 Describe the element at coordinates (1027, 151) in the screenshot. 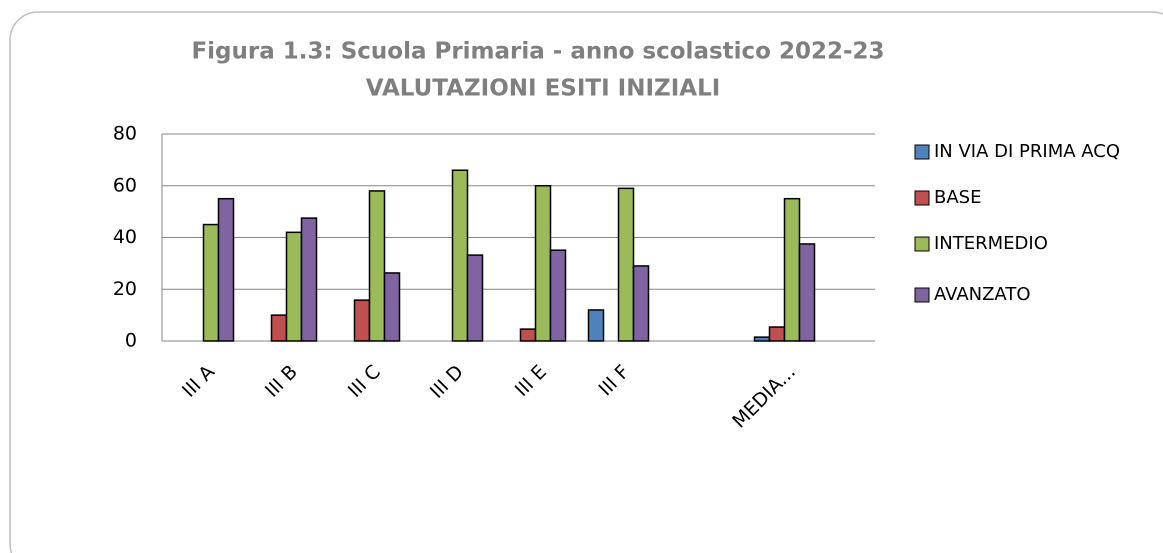

I see `legend-label: IN VIA DI PRIMA ACQ` at that location.